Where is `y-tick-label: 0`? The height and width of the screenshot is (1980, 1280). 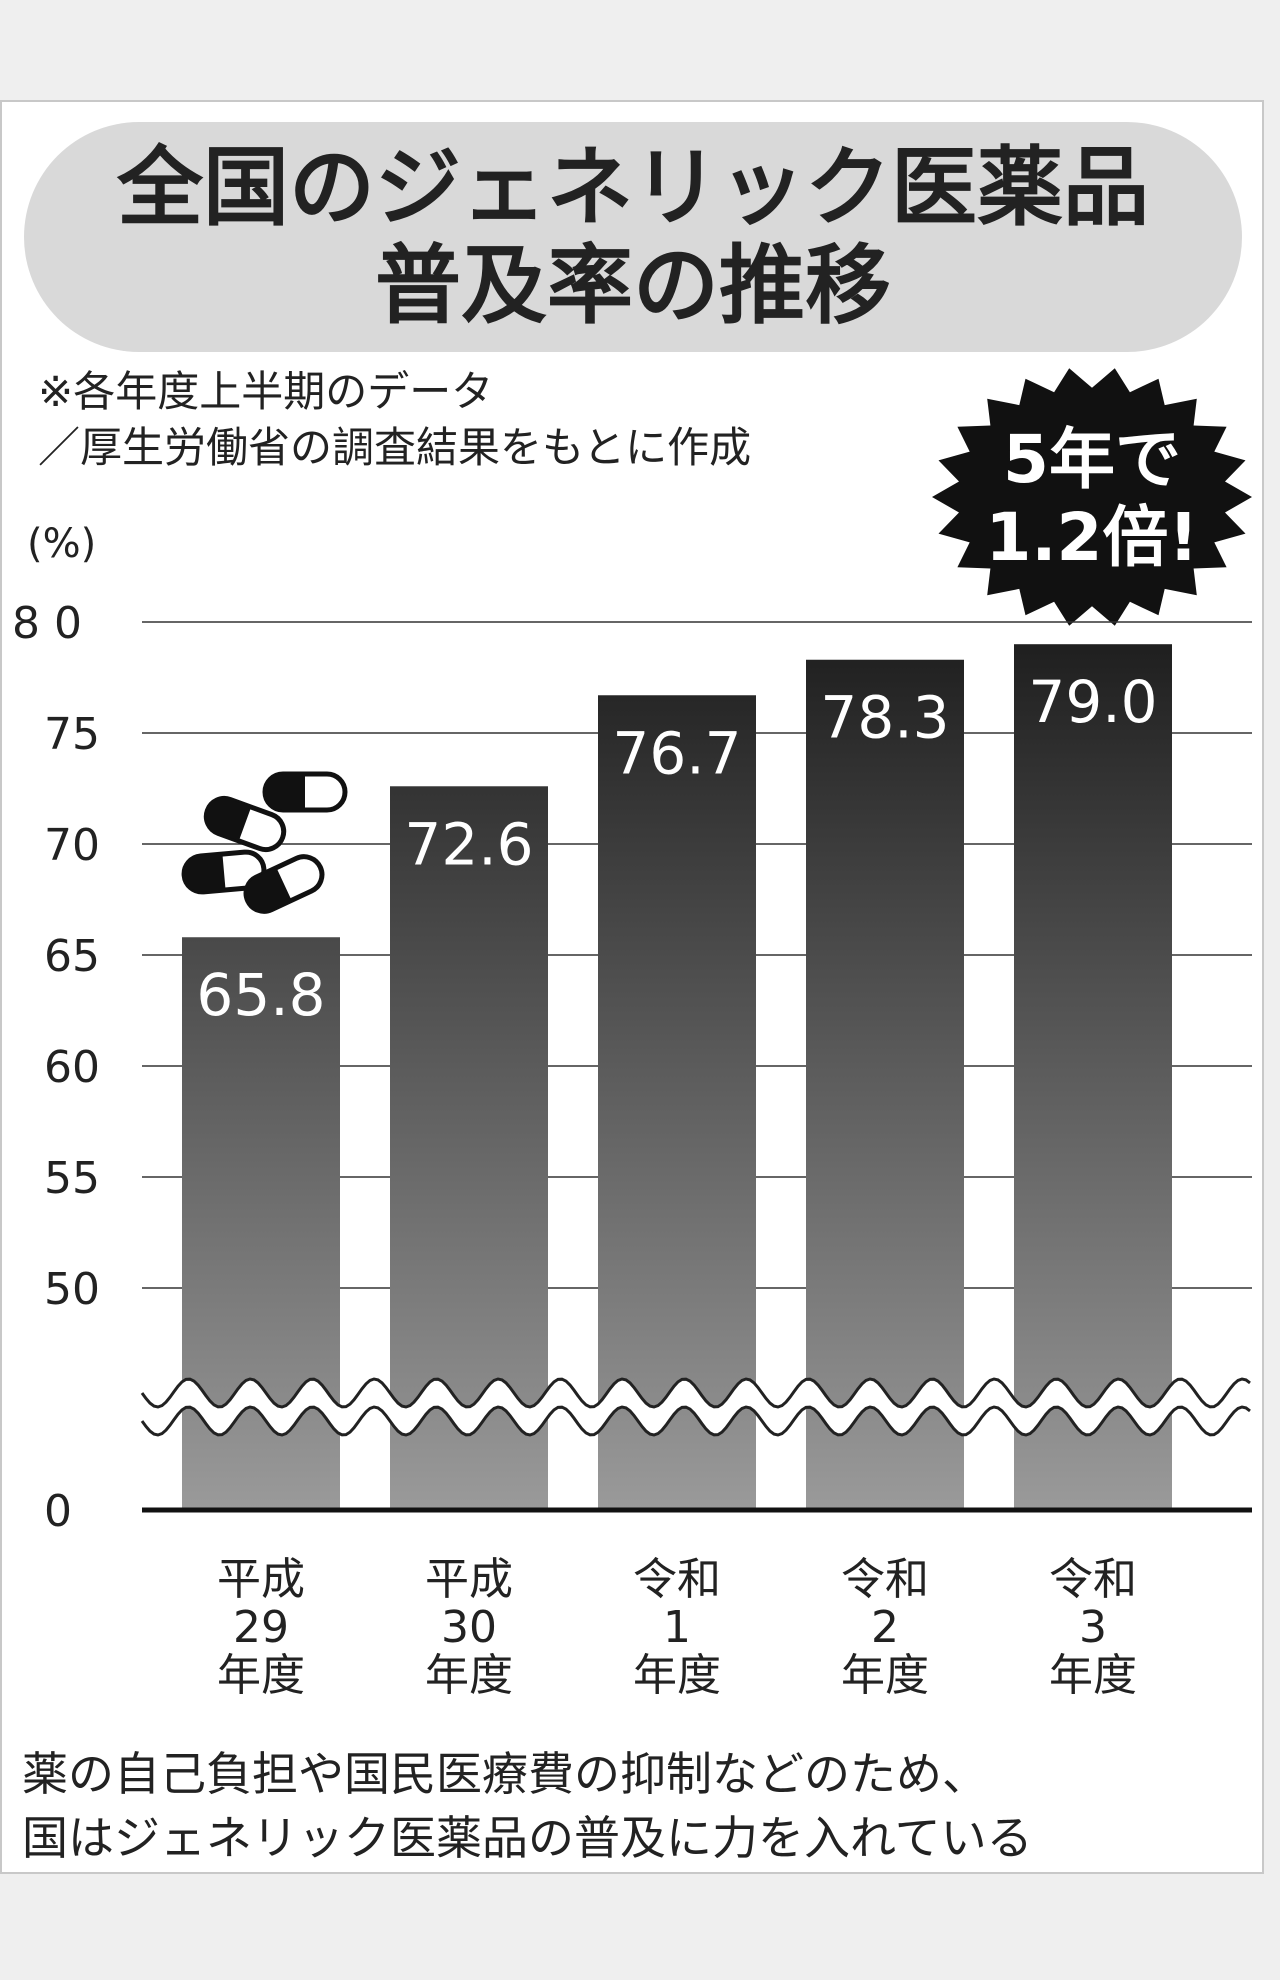 y-tick-label: 0 is located at coordinates (58, 1511).